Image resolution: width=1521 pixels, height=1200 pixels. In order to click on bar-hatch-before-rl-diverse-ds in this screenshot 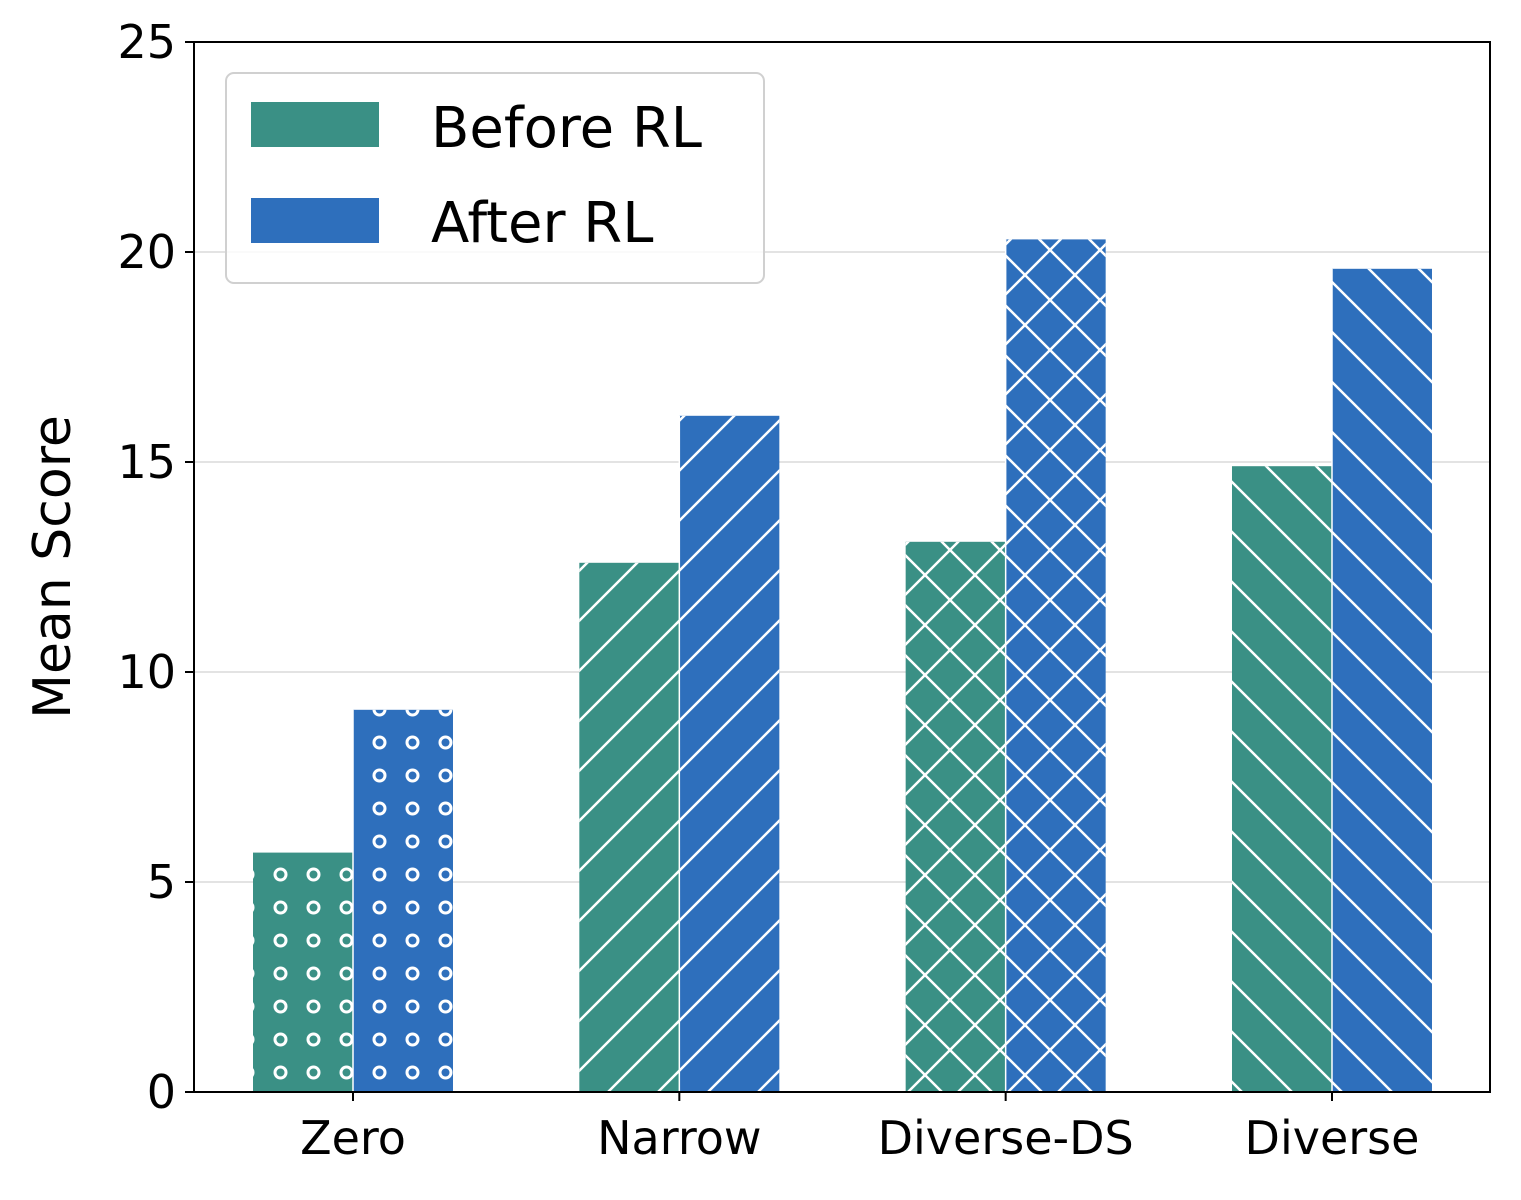, I will do `click(955, 816)`.